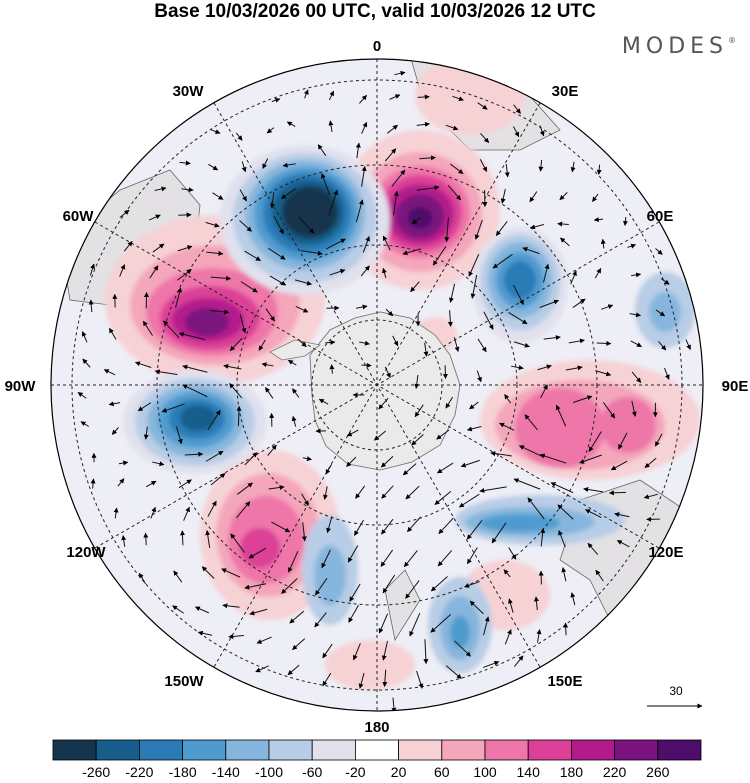 This screenshot has width=750, height=783. I want to click on lon-label-30e: 30E, so click(565, 91).